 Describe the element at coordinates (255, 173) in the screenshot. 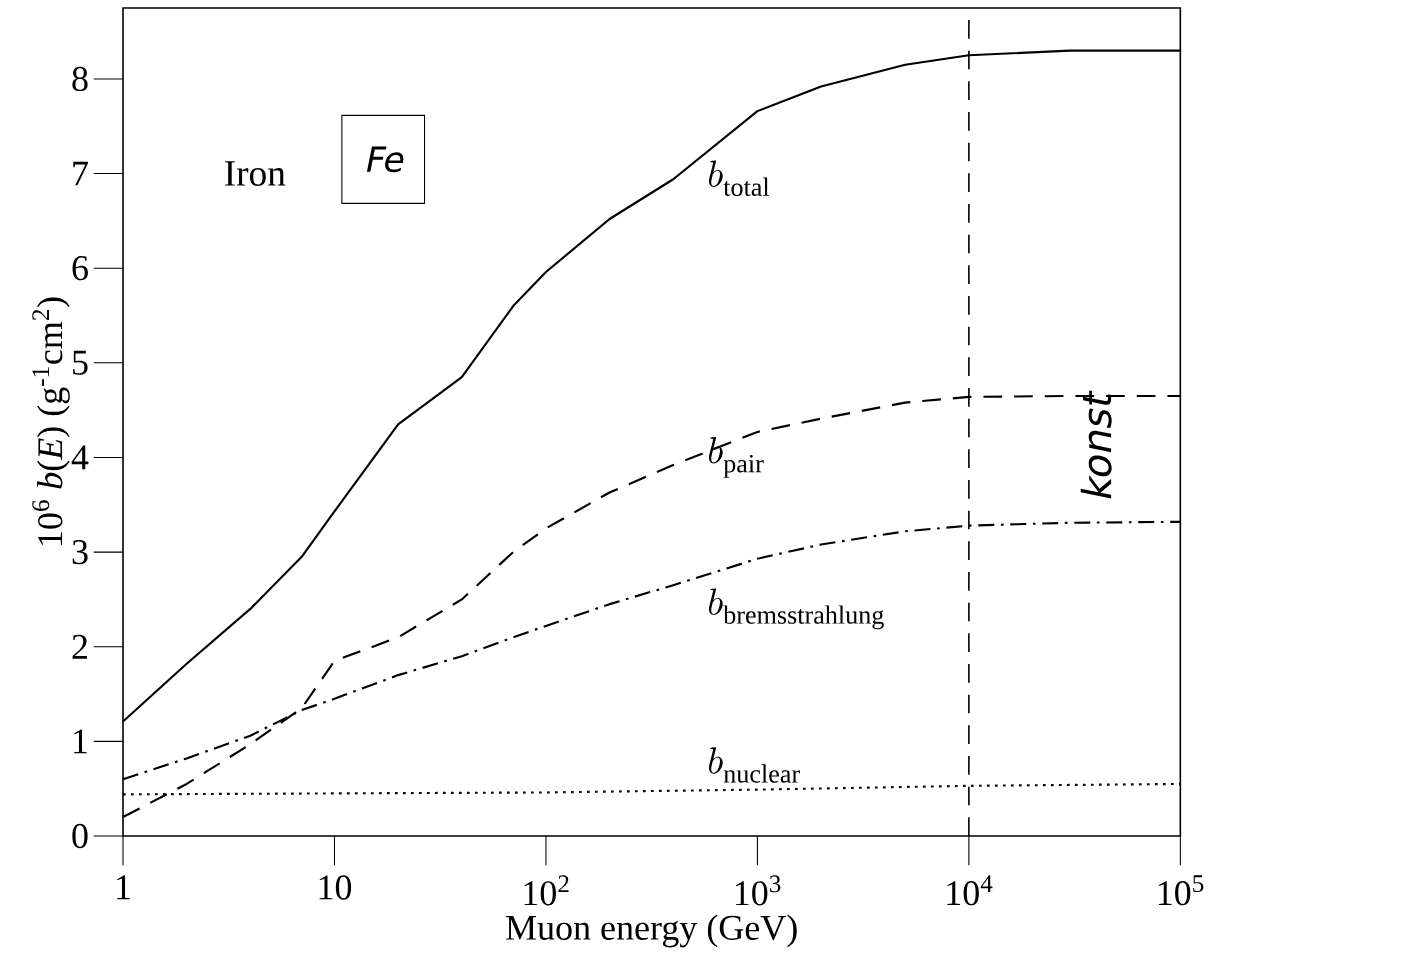

I see `annotation: Iron` at that location.